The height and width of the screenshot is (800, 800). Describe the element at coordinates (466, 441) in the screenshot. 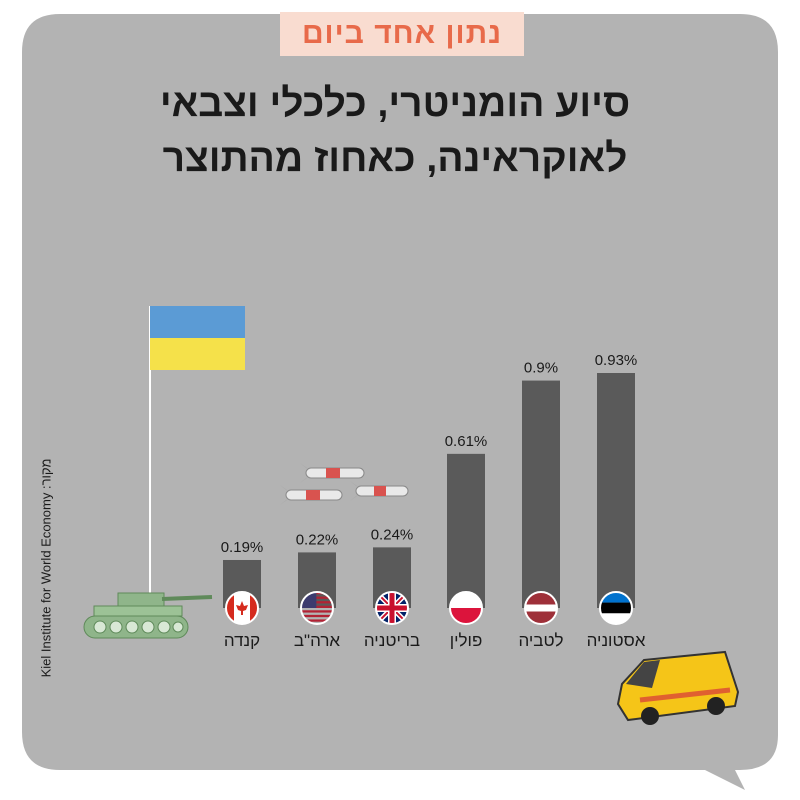

I see `value-label-poland: 0.61%` at that location.